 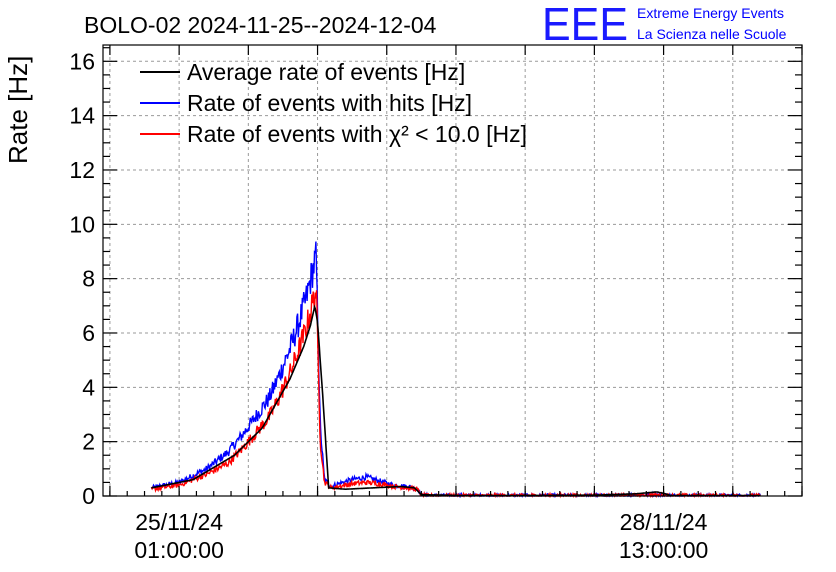 What do you see at coordinates (88, 496) in the screenshot?
I see `y-tick-label: 0` at bounding box center [88, 496].